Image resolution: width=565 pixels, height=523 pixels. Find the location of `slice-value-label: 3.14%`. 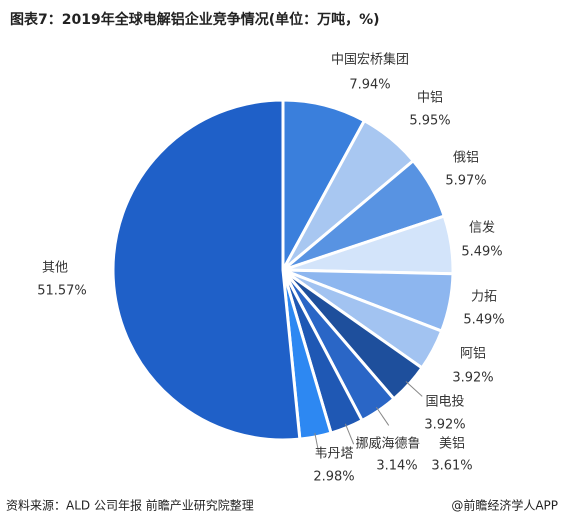

slice-value-label: 3.14% is located at coordinates (396, 466).